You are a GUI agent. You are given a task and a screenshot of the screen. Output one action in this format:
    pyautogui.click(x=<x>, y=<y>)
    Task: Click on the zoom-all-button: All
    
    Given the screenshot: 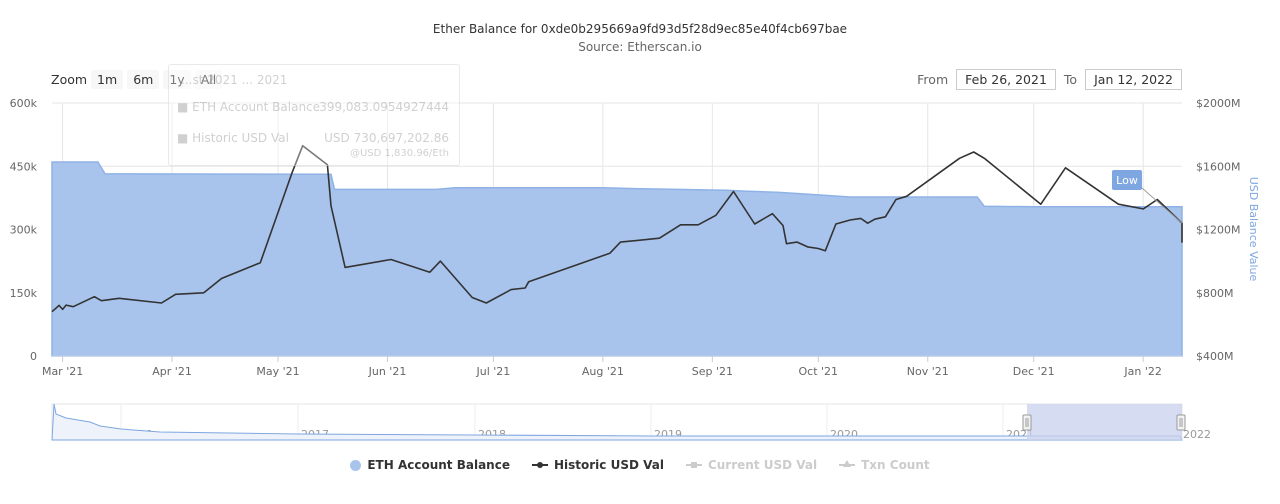 What is the action you would take?
    pyautogui.click(x=208, y=79)
    